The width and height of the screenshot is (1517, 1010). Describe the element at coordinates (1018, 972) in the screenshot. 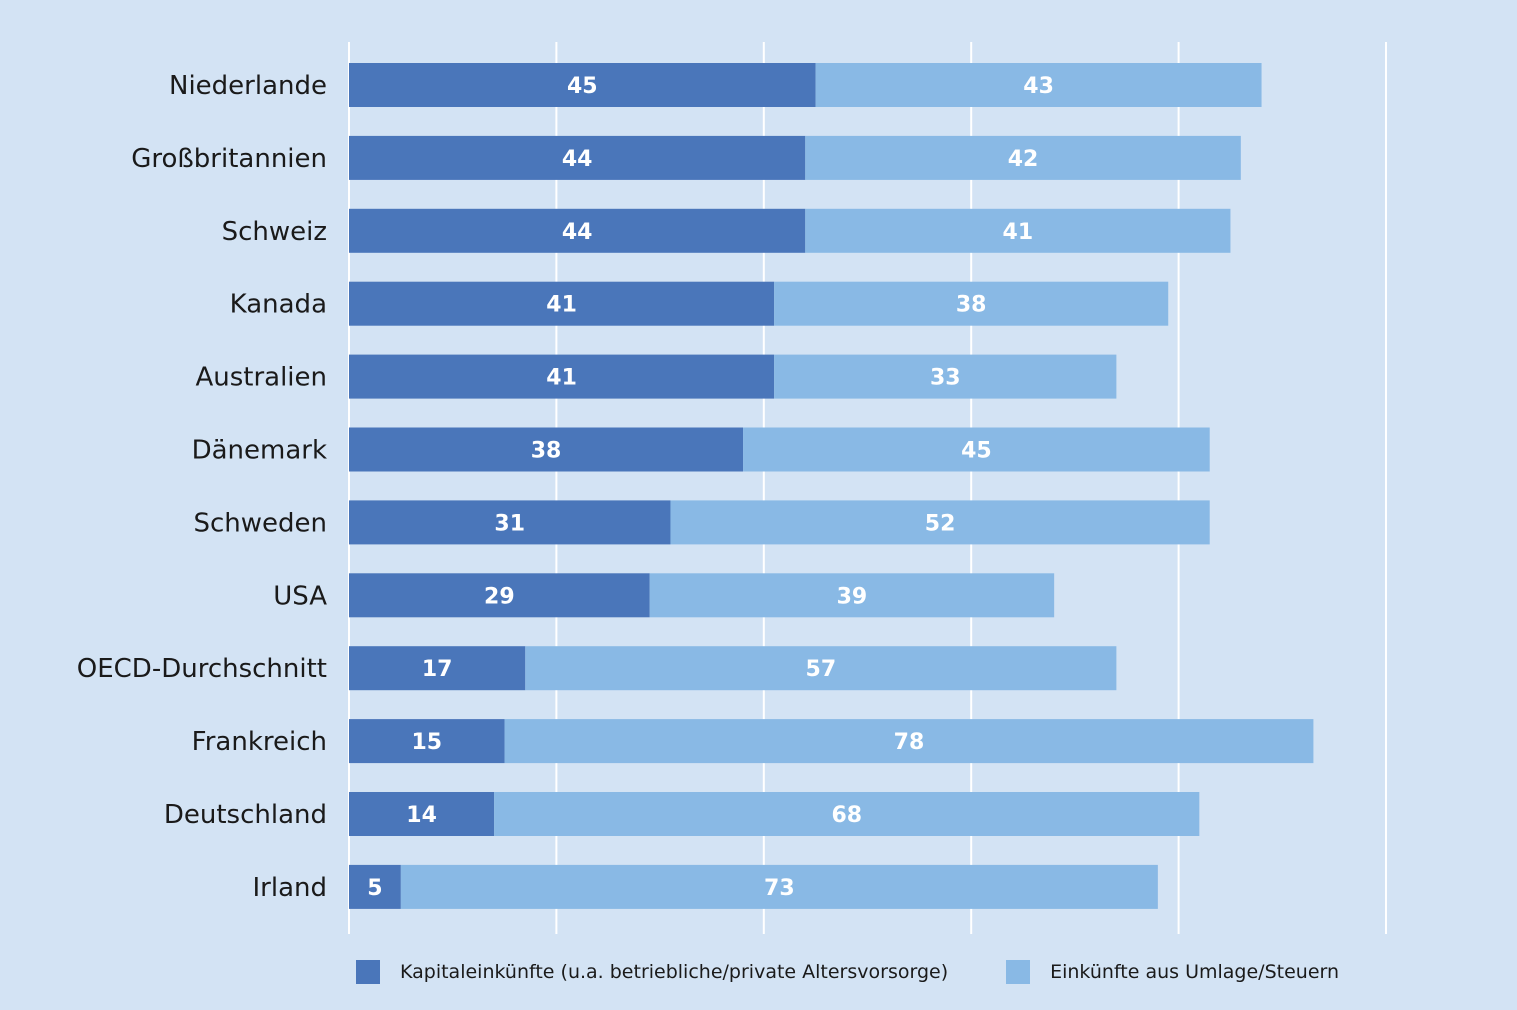

I see `legend-swatch-umlage-steuern` at that location.